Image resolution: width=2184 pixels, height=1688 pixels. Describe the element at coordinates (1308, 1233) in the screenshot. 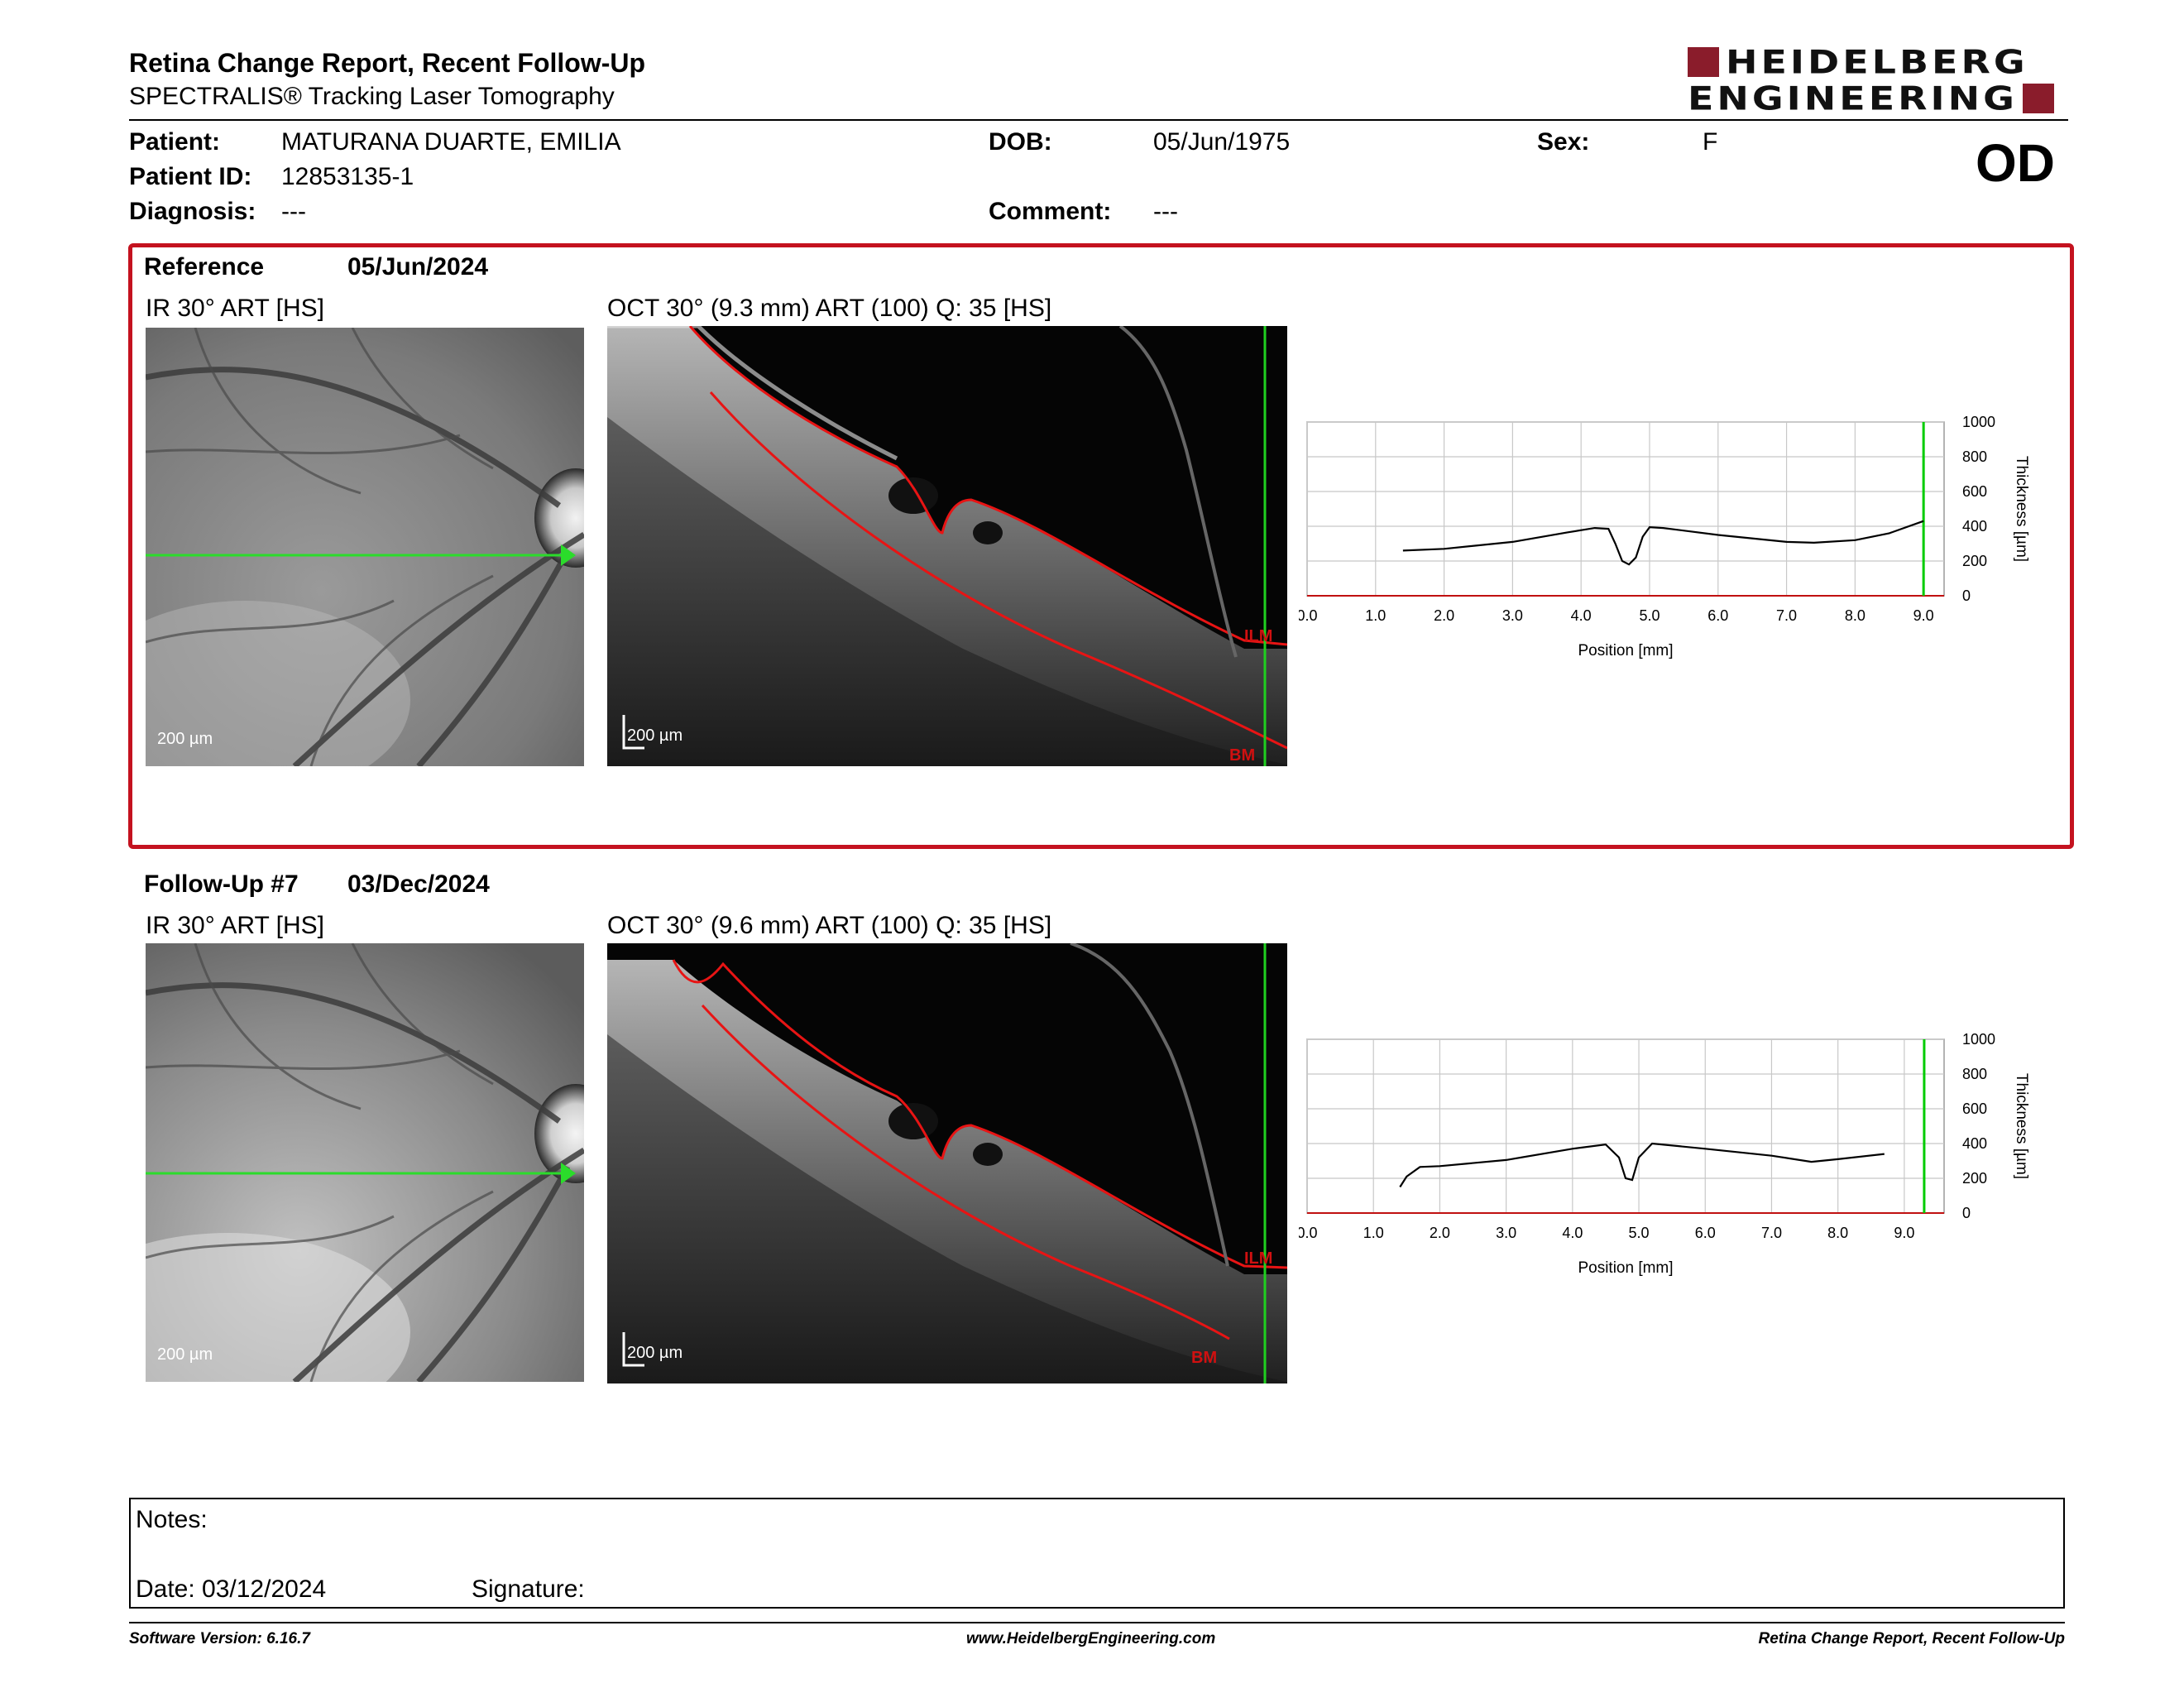

I see `chart-1-xtick: 0.0` at that location.